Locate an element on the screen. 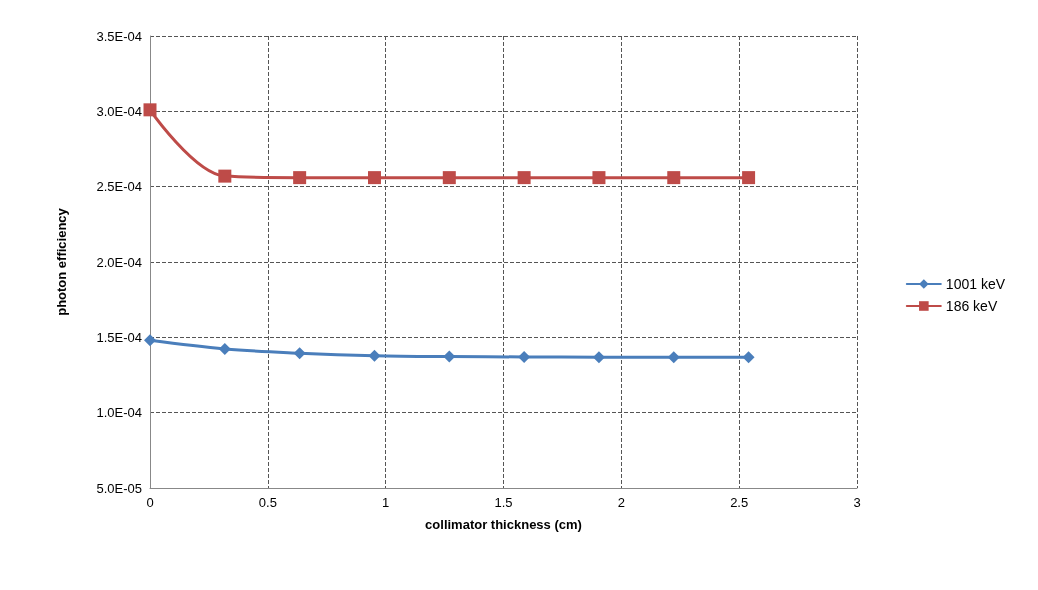 The height and width of the screenshot is (590, 1038). x-tick-label: 0.5 is located at coordinates (267, 502).